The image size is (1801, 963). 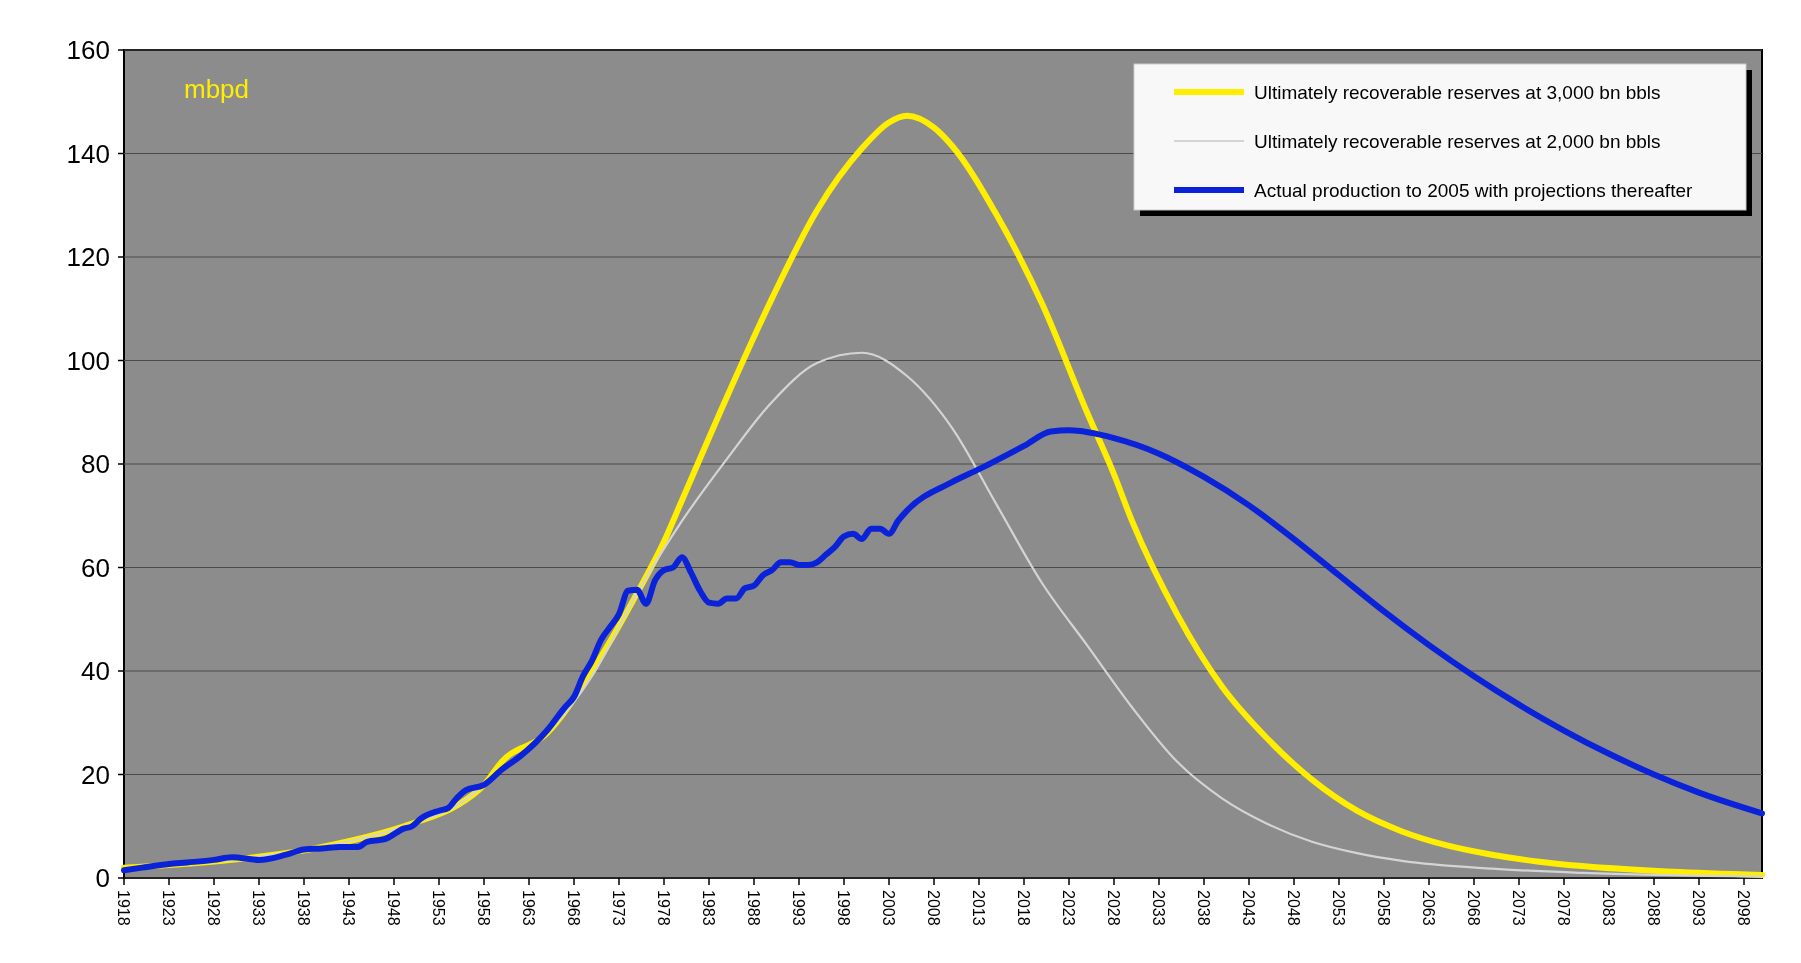 I want to click on y-tick-label: 160, so click(x=88, y=50).